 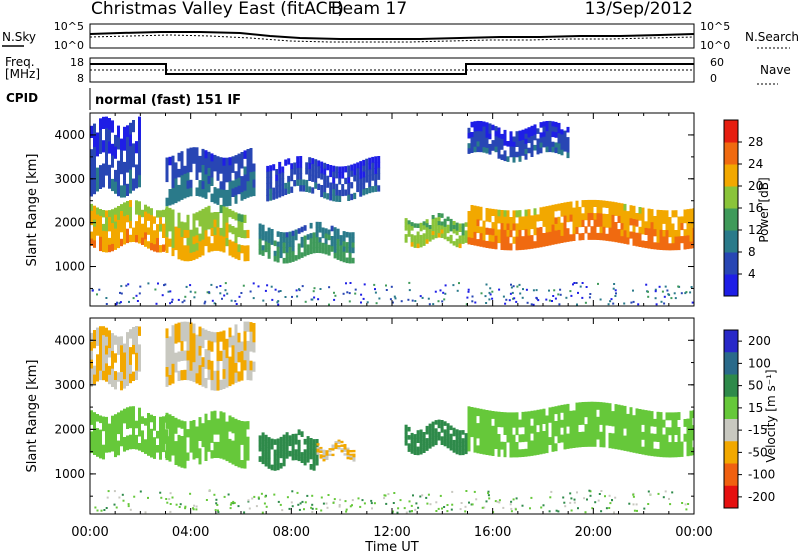 What do you see at coordinates (69, 340) in the screenshot?
I see `ytick-label: 4000` at bounding box center [69, 340].